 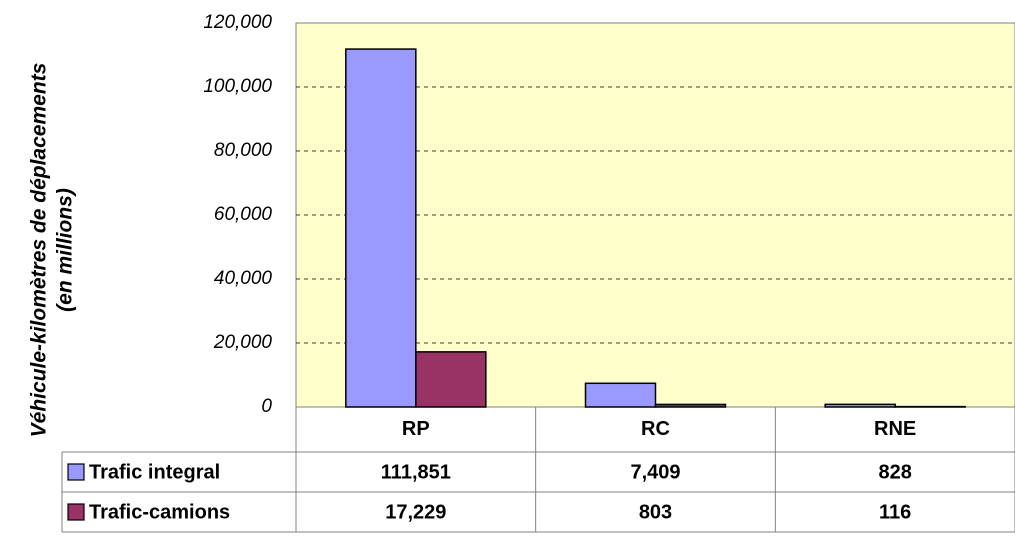 What do you see at coordinates (266, 406) in the screenshot?
I see `y-tick-label: 0` at bounding box center [266, 406].